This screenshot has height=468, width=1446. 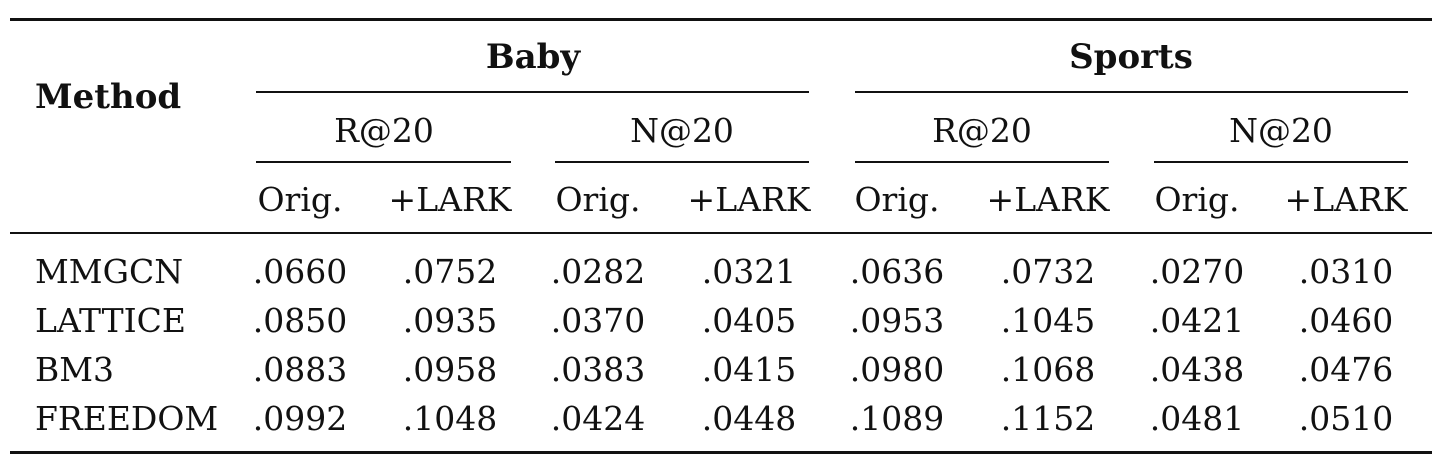 I want to click on sports-r20-underline, so click(x=982, y=162).